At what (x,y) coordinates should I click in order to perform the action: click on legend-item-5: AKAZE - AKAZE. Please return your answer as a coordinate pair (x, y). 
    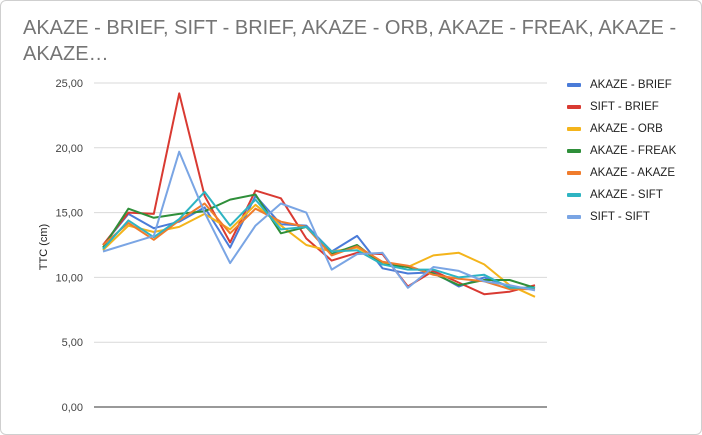
    Looking at the image, I should click on (632, 173).